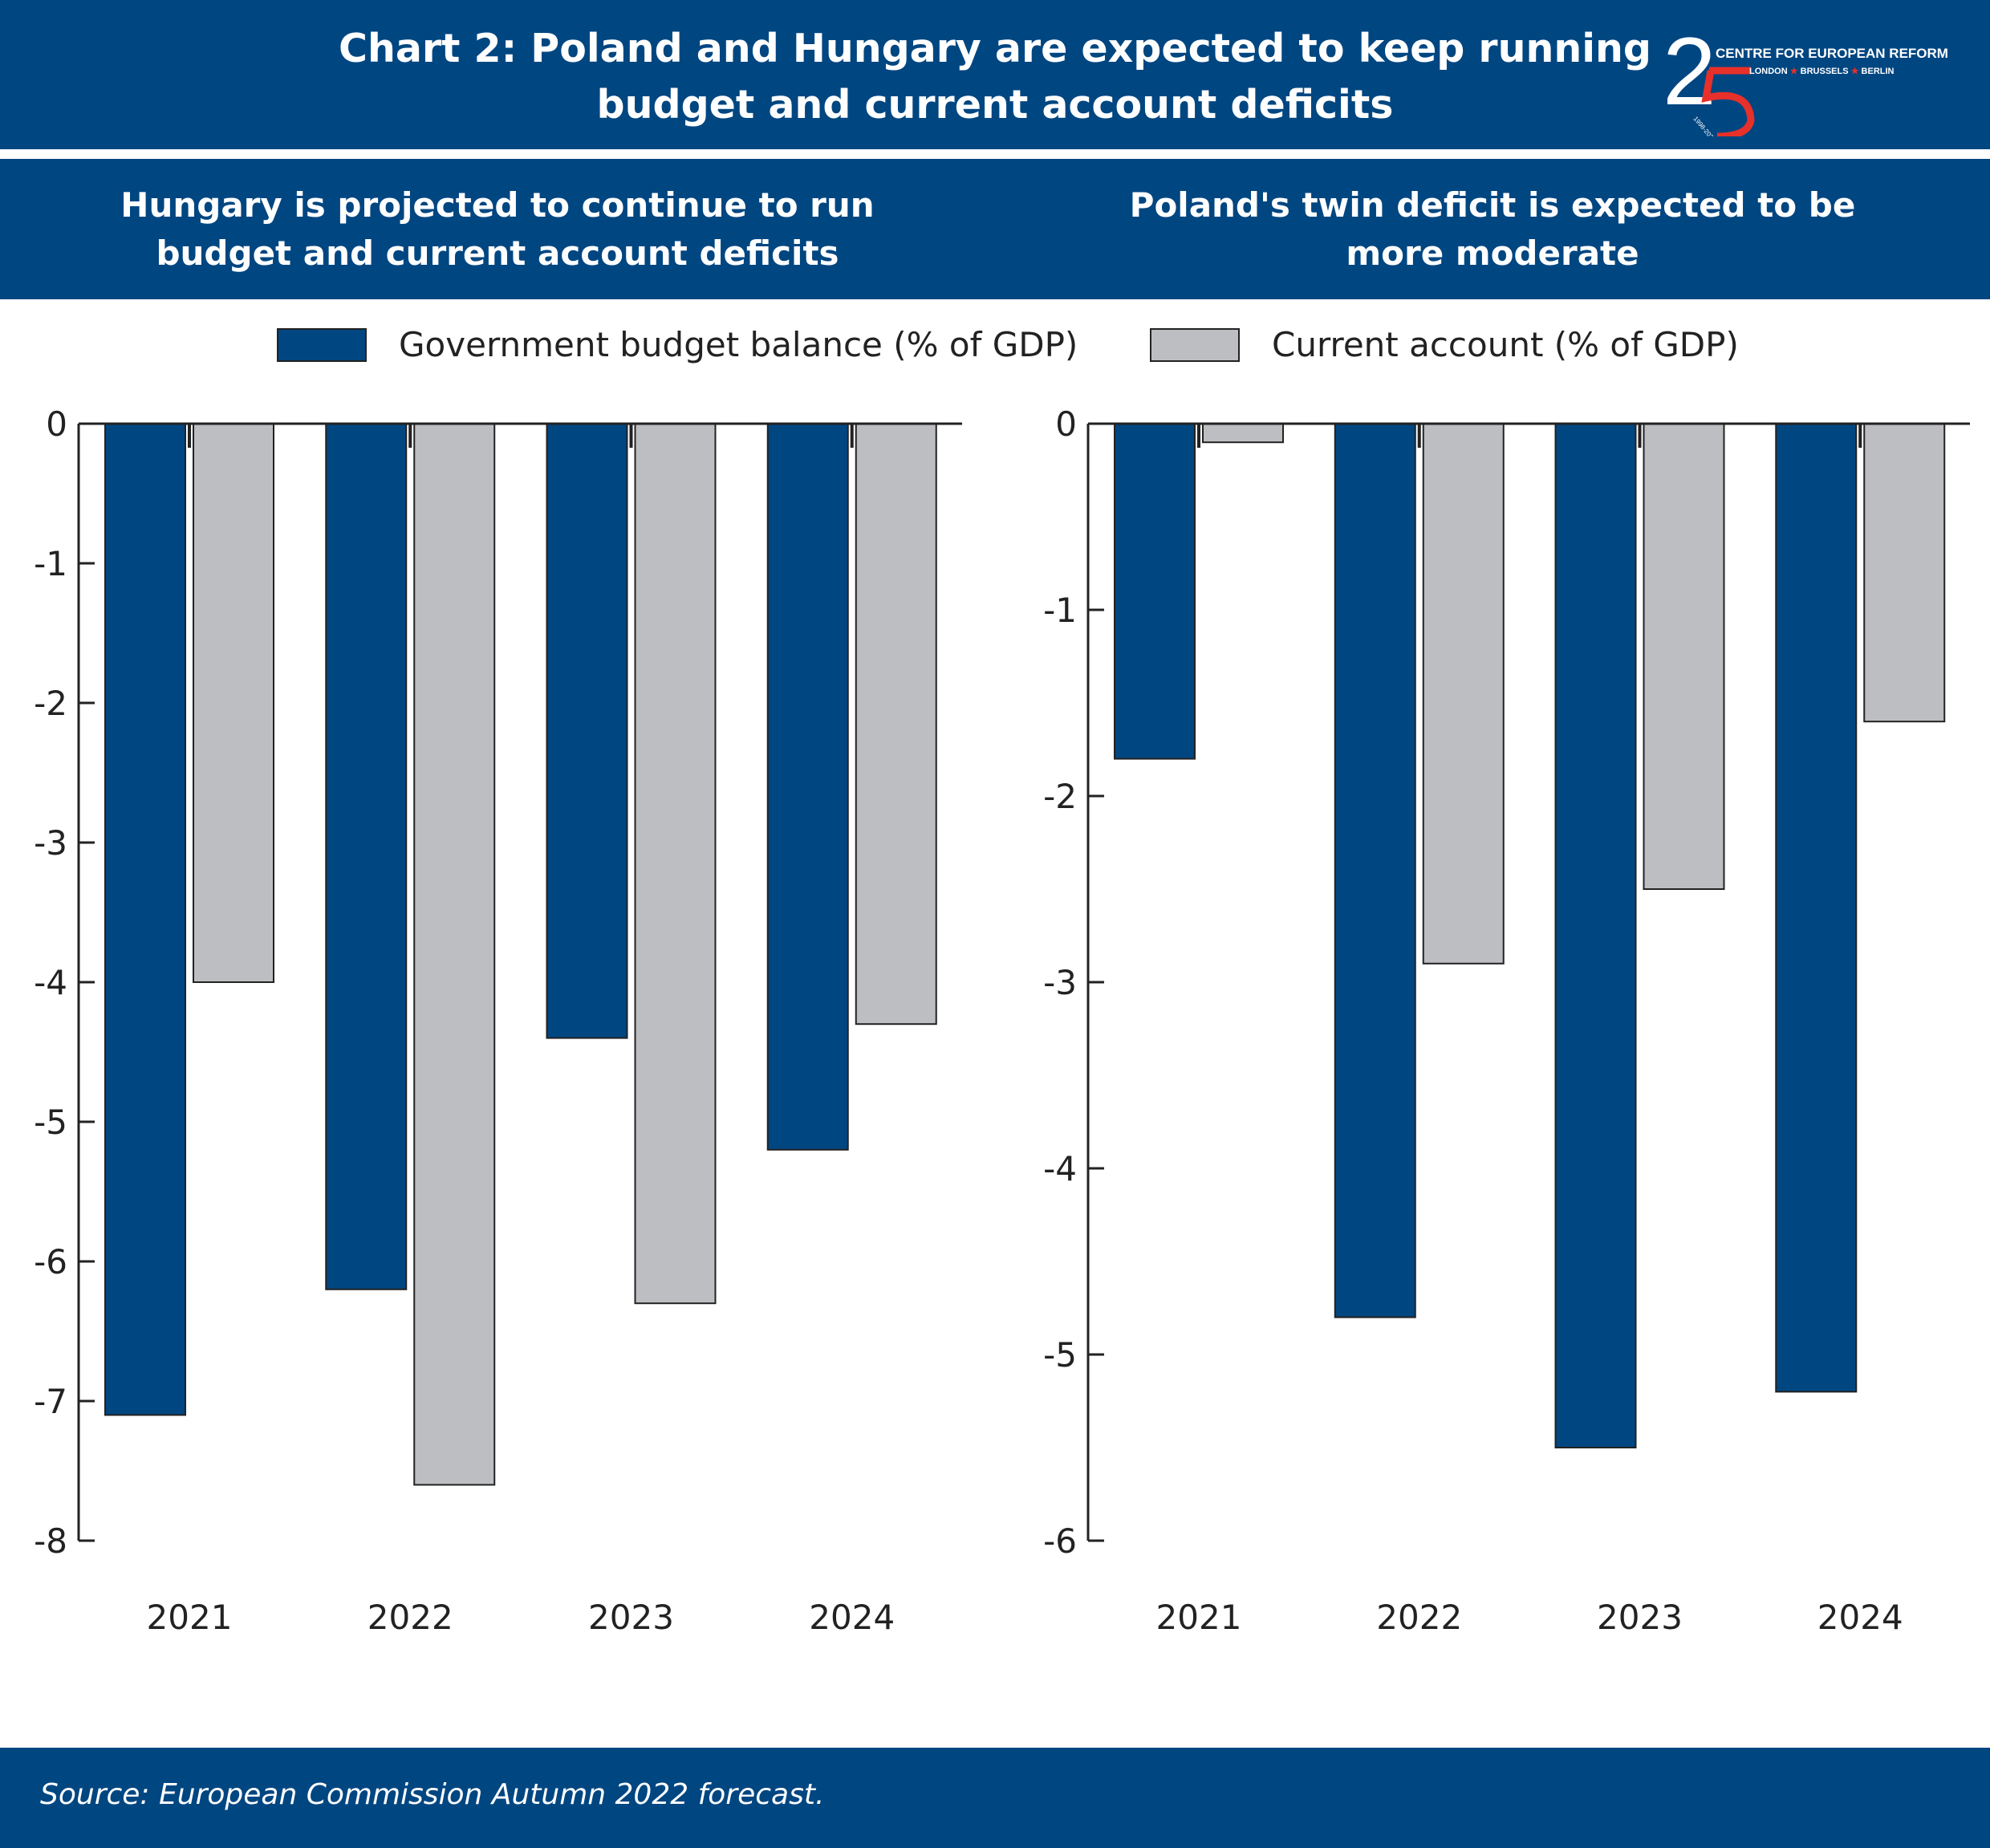  What do you see at coordinates (1832, 53) in the screenshot?
I see `svg-text: CENTRE FOR EUROPEAN REFORM` at bounding box center [1832, 53].